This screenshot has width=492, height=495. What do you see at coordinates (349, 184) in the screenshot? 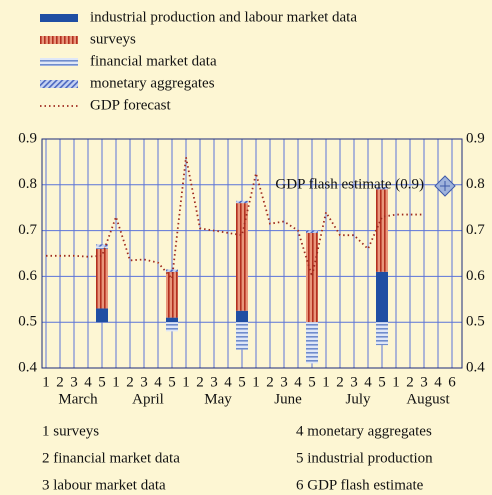
I see `annotation-text: GDP flash estimate (0.9)` at bounding box center [349, 184].